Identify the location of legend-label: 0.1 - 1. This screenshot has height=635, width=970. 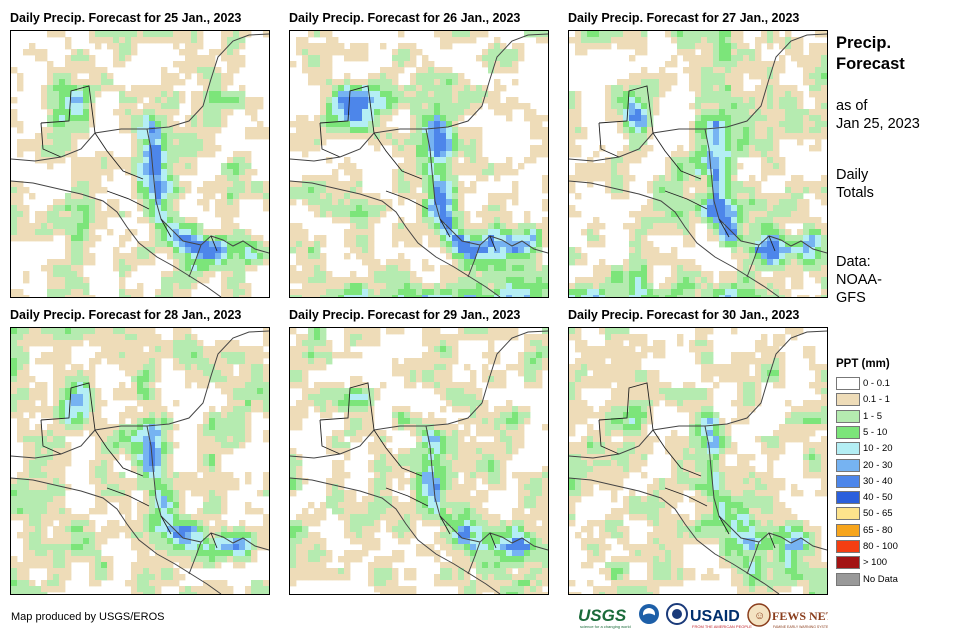
(876, 400).